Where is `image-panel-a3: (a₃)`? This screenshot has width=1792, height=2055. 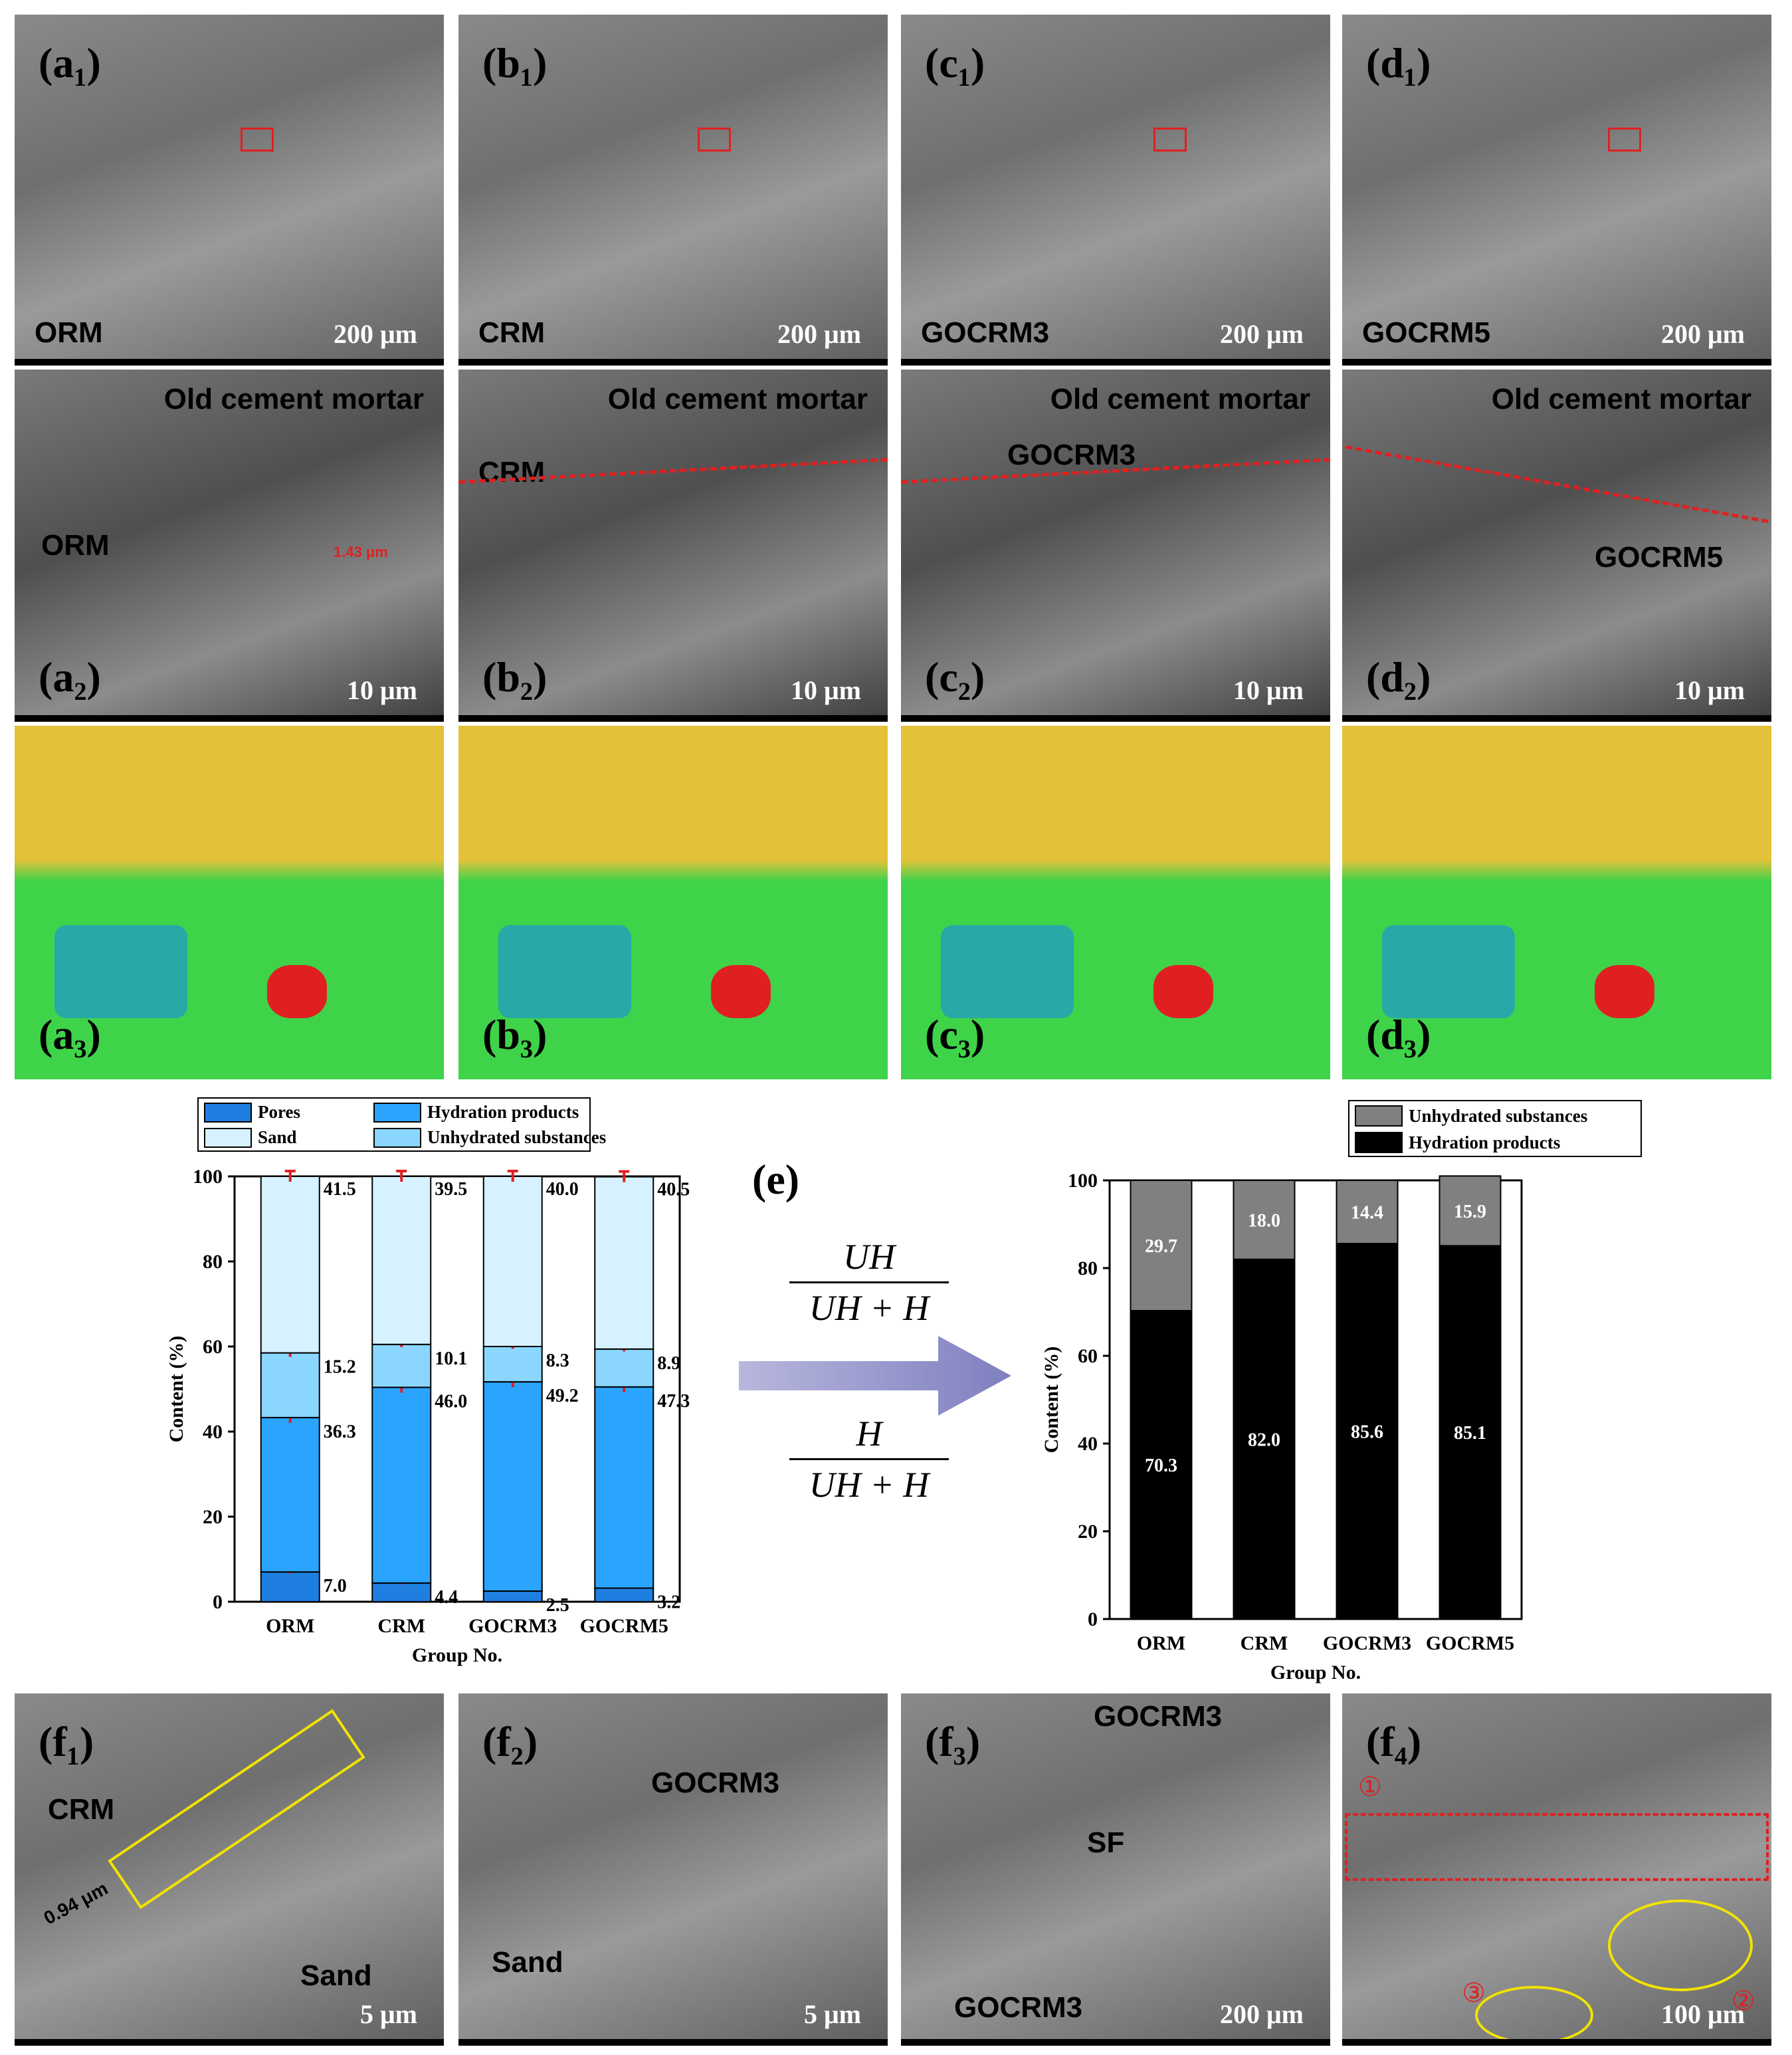
image-panel-a3: (a₃) is located at coordinates (229, 902).